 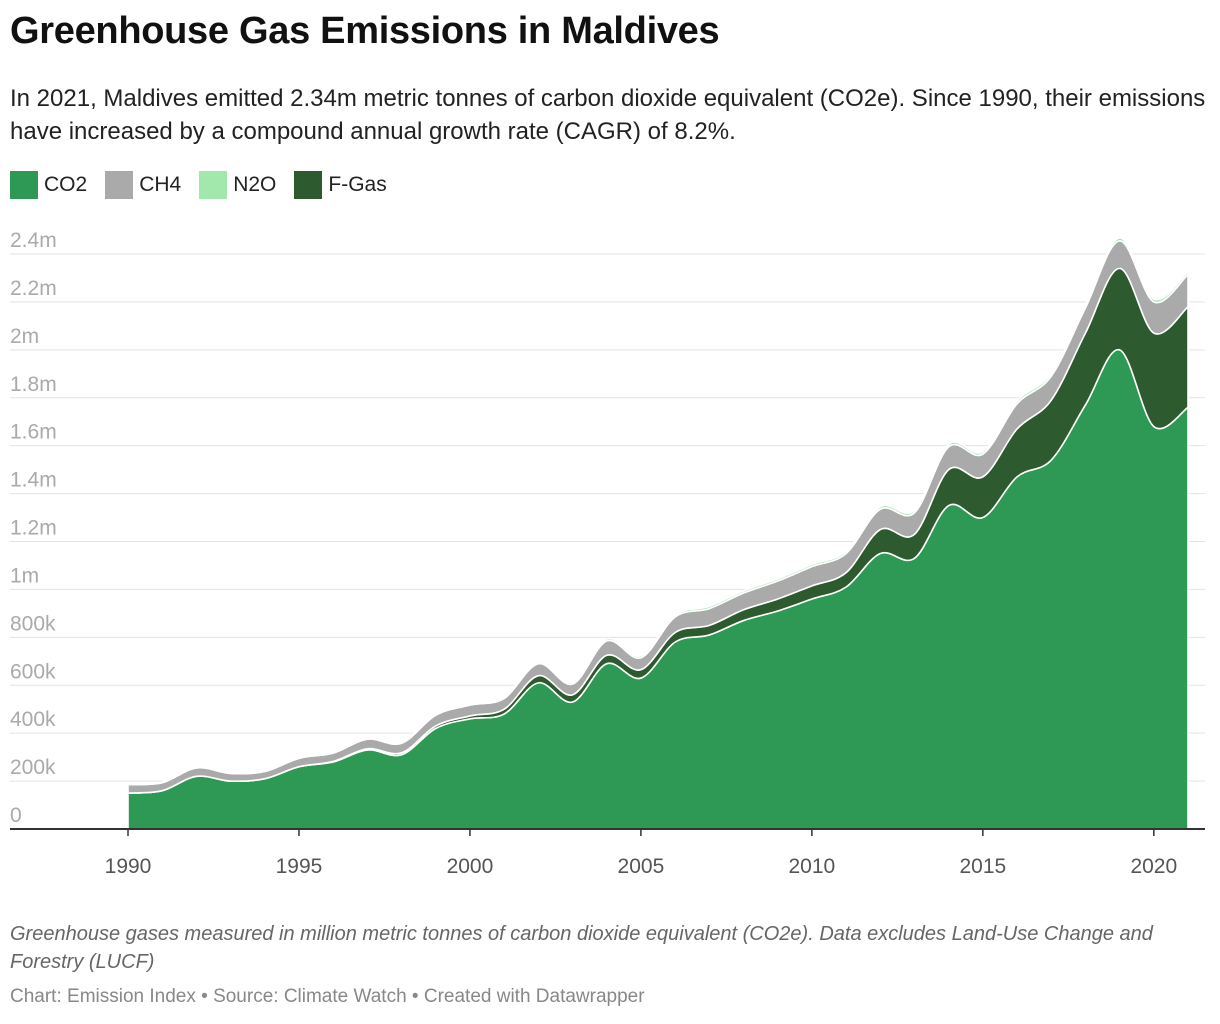 What do you see at coordinates (128, 866) in the screenshot?
I see `x-tick-label: 1990` at bounding box center [128, 866].